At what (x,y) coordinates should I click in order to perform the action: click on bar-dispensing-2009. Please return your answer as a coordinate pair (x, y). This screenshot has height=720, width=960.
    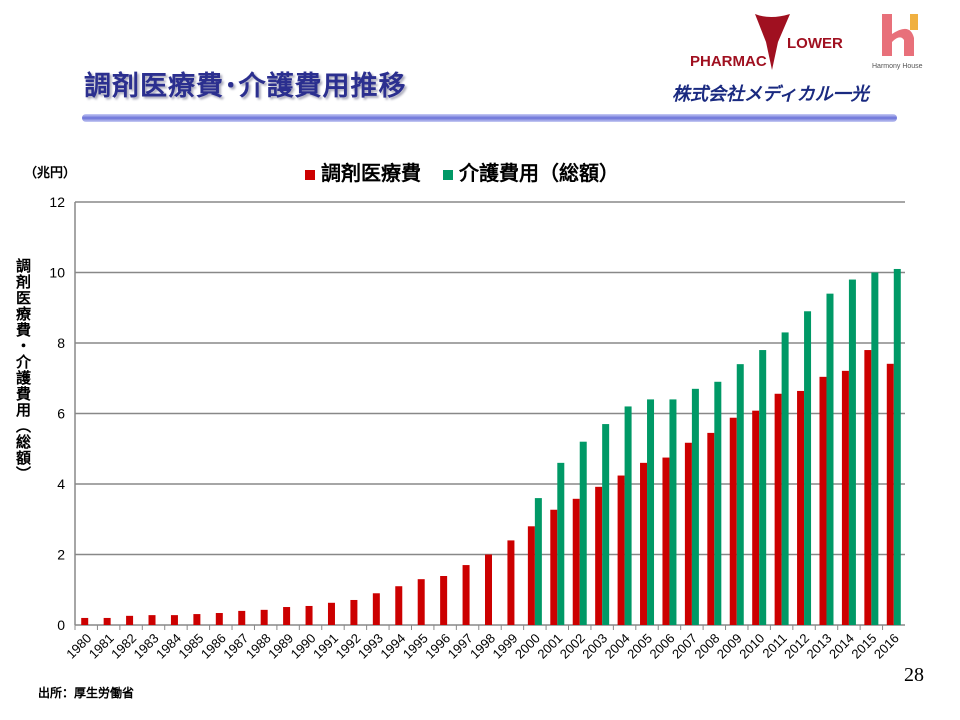
    Looking at the image, I should click on (733, 521).